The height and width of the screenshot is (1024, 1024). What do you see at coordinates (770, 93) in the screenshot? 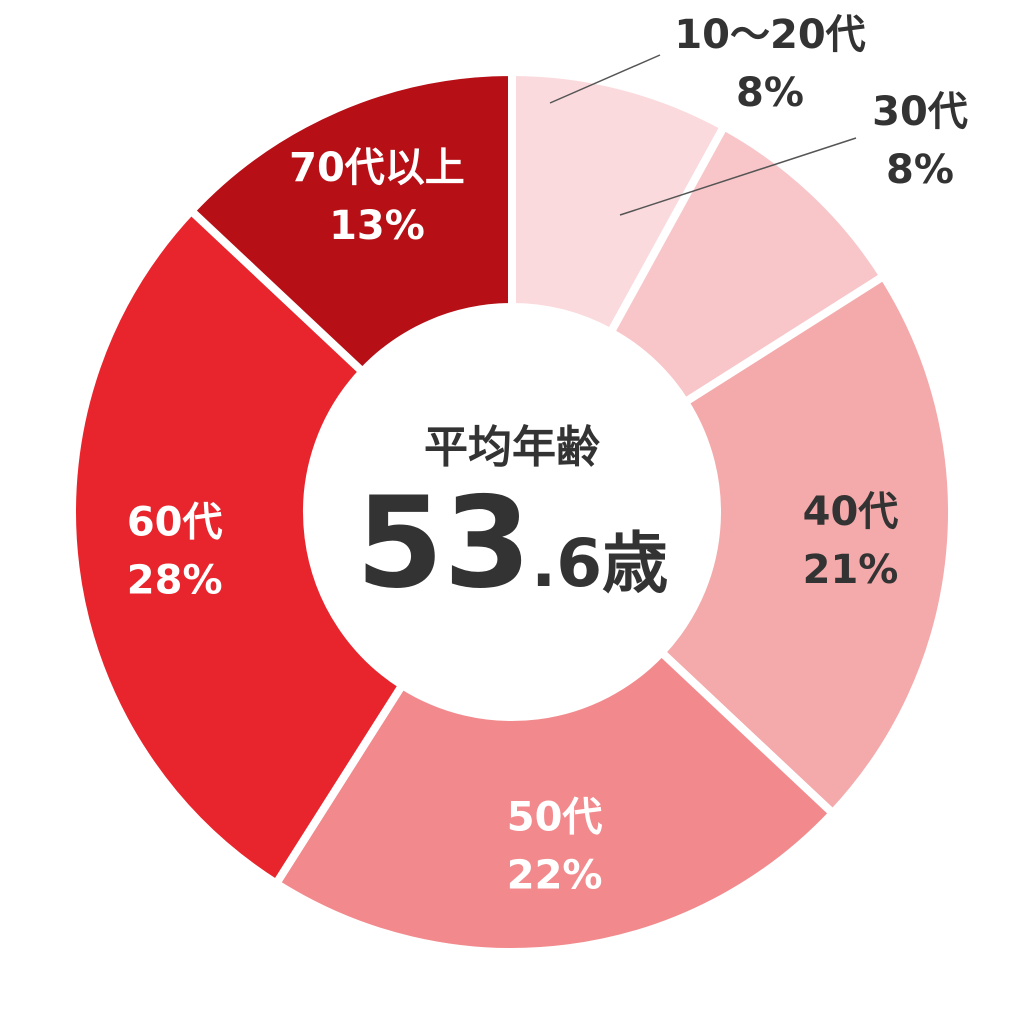
I see `slice-value-label-10-20s: 8%` at bounding box center [770, 93].